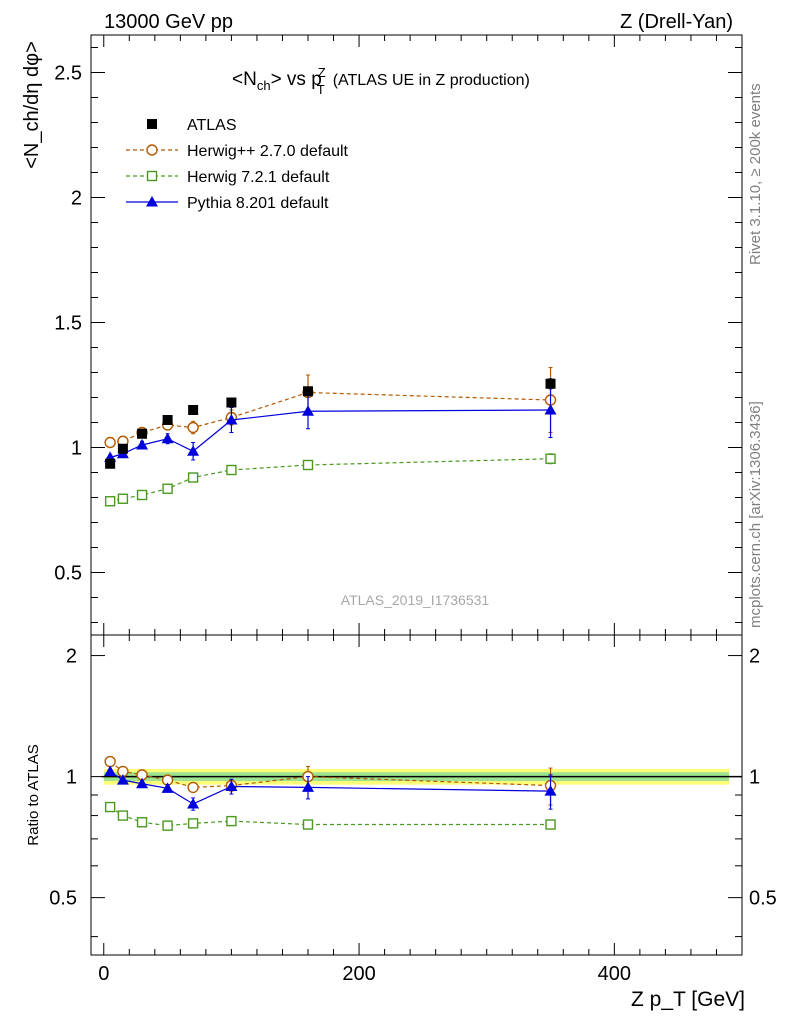 The image size is (786, 1024). I want to click on mcplots-label: mcplots.cern.ch [arXiv:1306.3436], so click(755, 514).